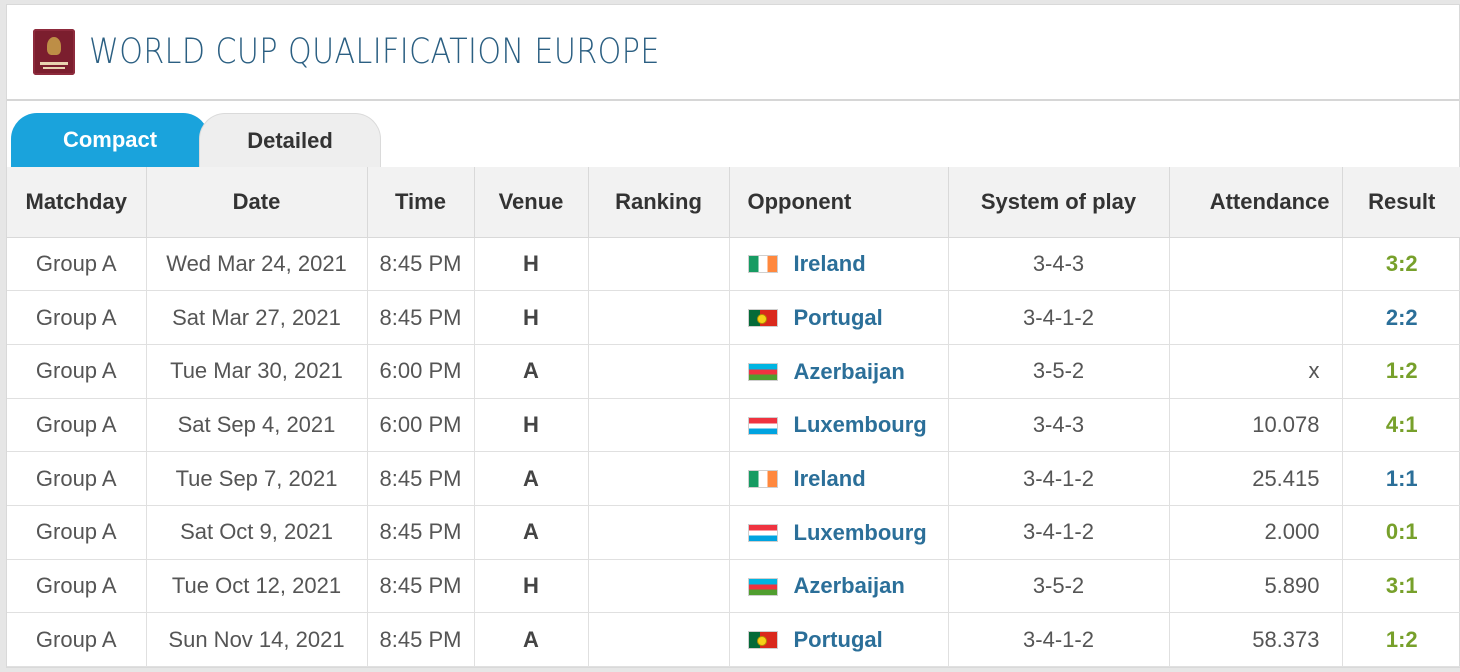  I want to click on column-header-ranking: Ranking, so click(659, 202).